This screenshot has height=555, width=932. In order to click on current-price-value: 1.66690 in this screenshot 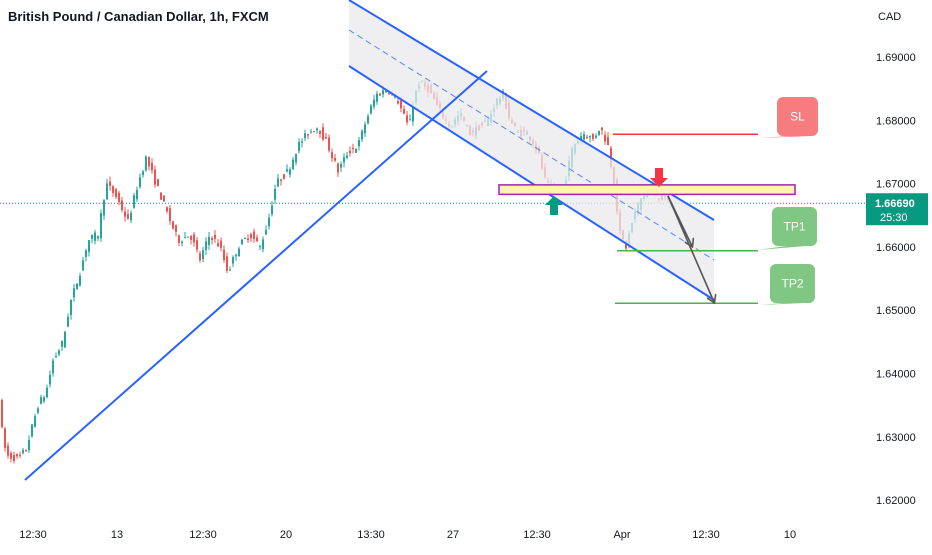, I will do `click(895, 204)`.